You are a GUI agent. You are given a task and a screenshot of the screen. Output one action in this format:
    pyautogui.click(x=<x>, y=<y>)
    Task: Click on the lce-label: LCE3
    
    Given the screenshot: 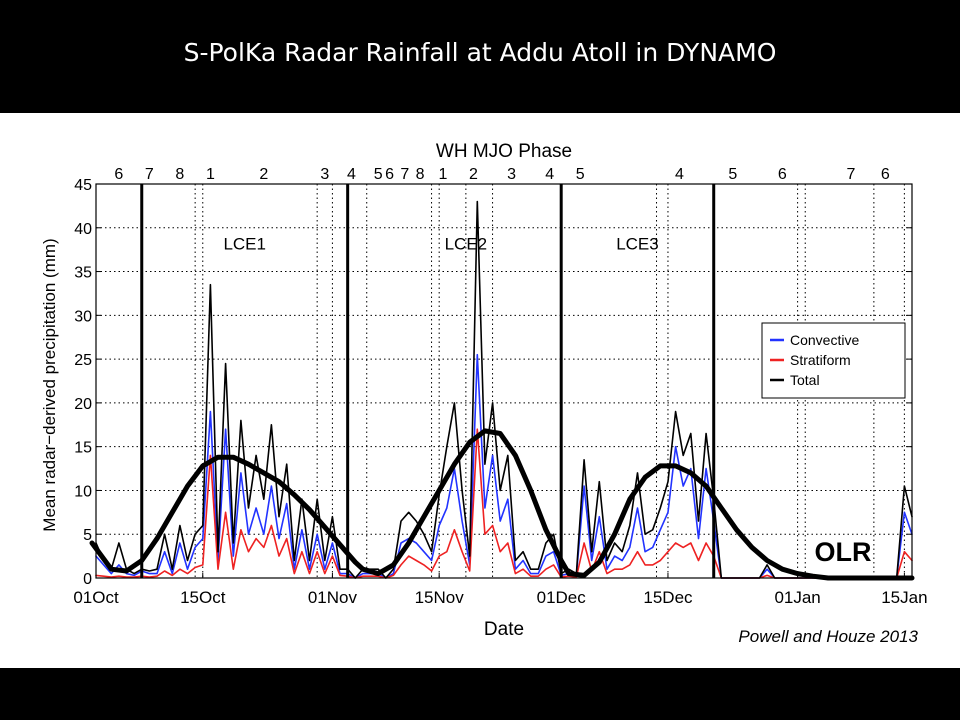 What is the action you would take?
    pyautogui.click(x=637, y=244)
    